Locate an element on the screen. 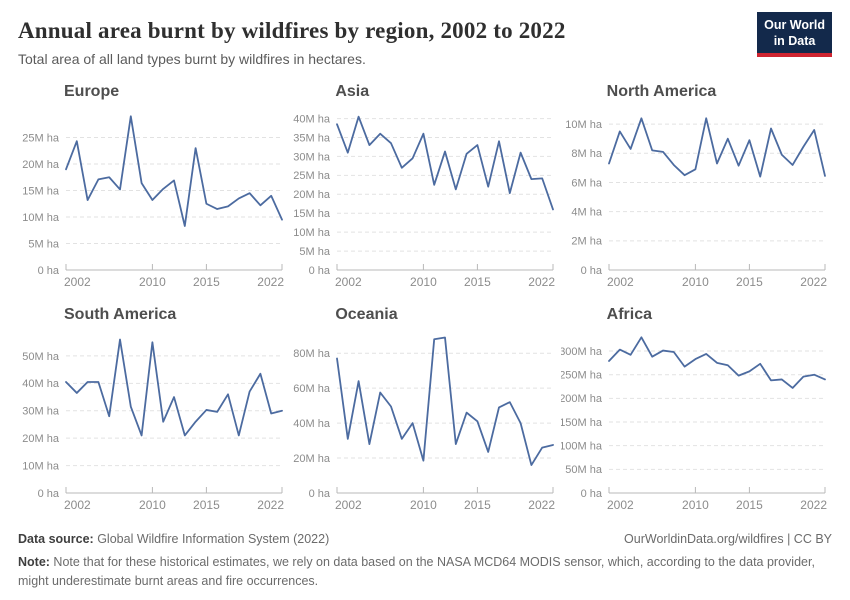  y-tick-label: 8M ha is located at coordinates (586, 154).